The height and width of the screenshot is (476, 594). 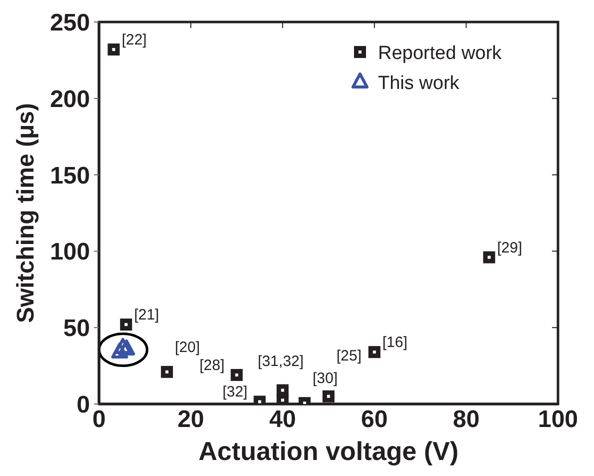 What do you see at coordinates (134, 40) in the screenshot?
I see `annotation: [22]` at bounding box center [134, 40].